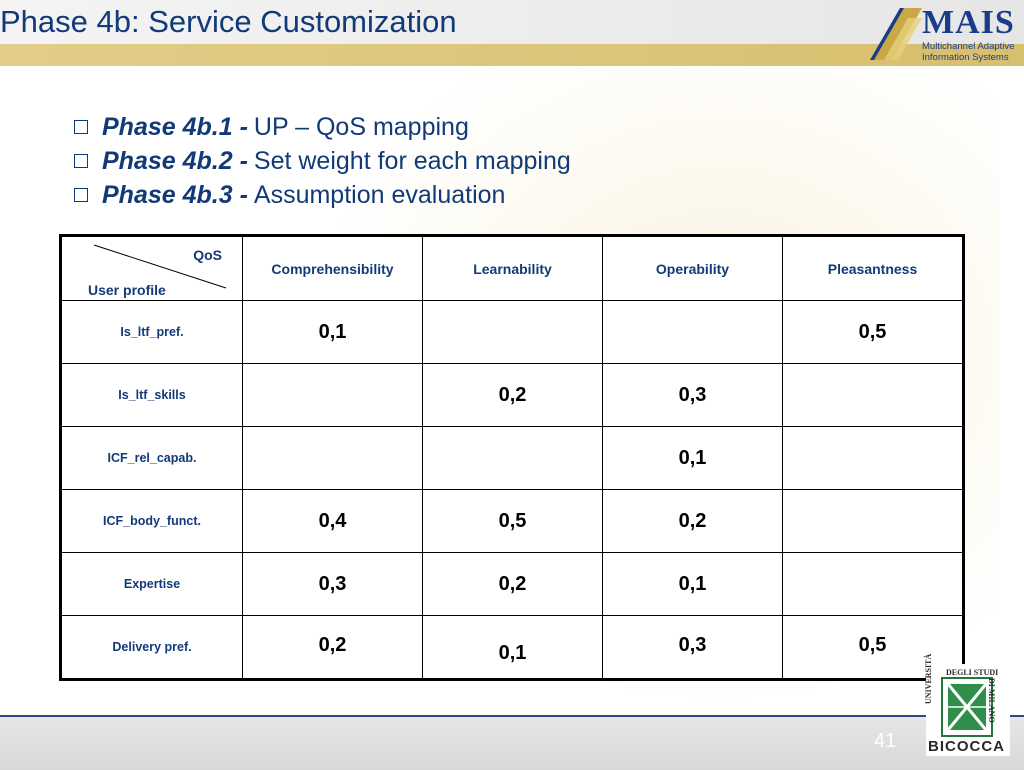 This screenshot has width=1024, height=770. I want to click on bullet-item: Phase 4b.2 - Set weight for each mapping, so click(322, 161).